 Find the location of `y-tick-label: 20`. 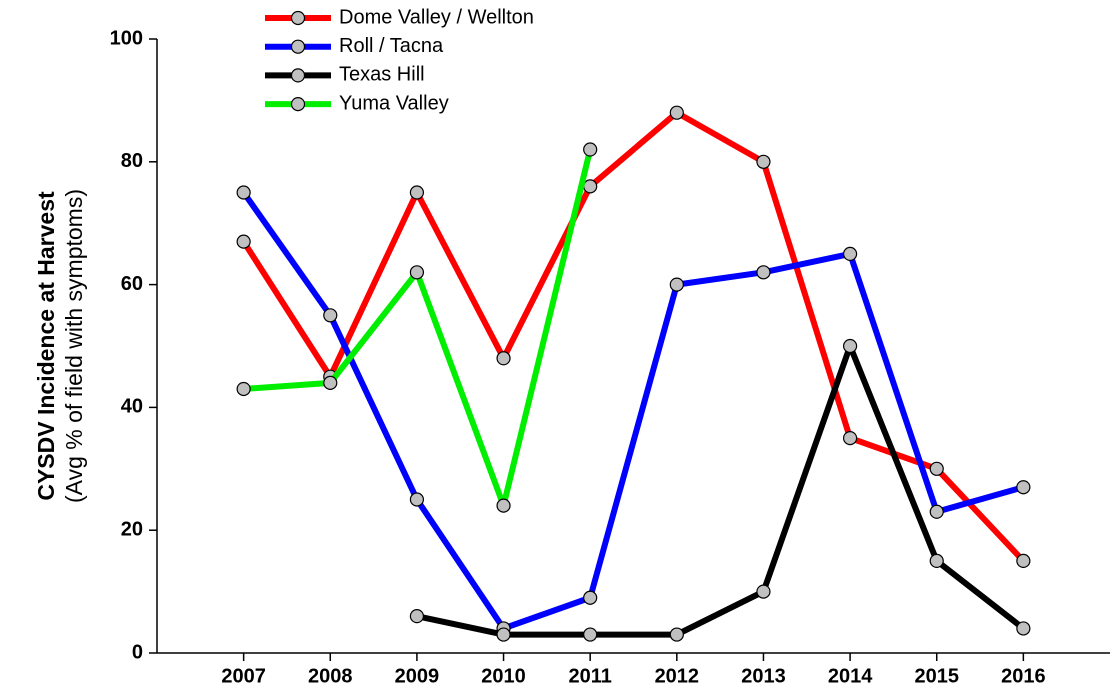

y-tick-label: 20 is located at coordinates (132, 529).